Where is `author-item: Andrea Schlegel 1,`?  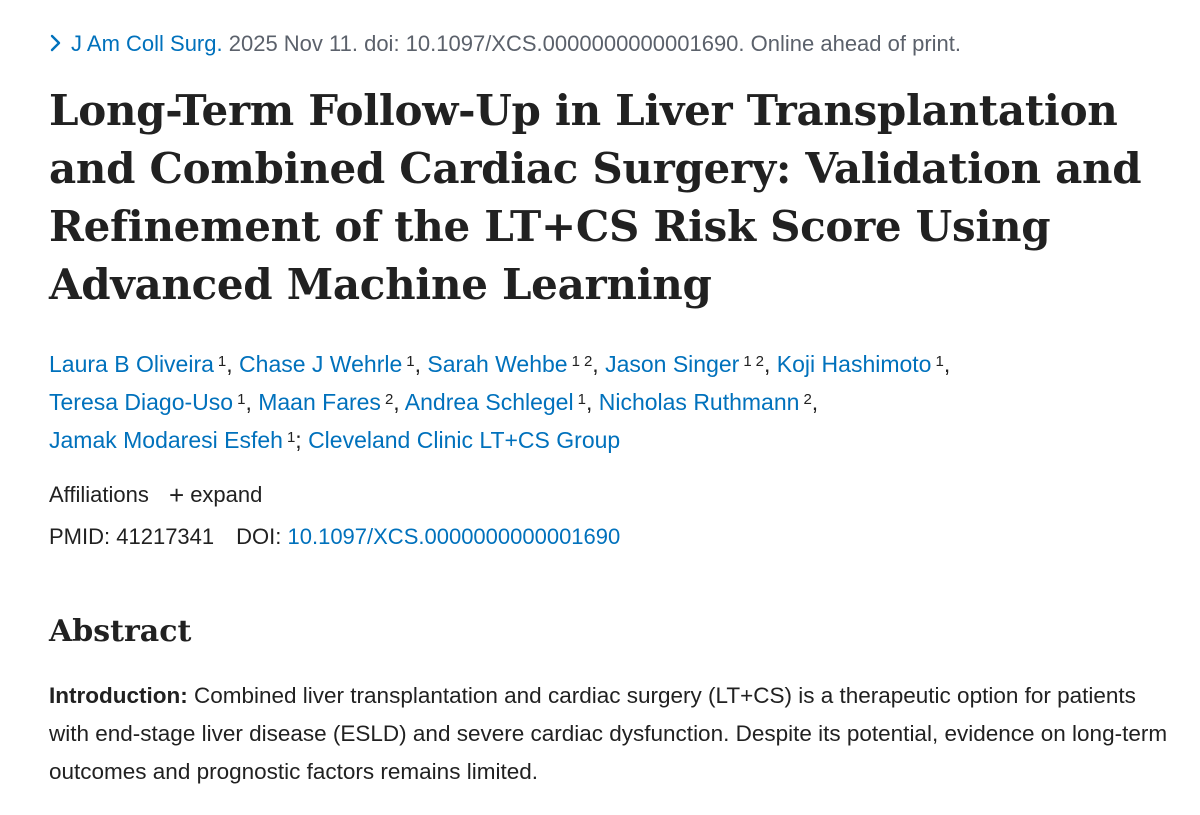
author-item: Andrea Schlegel 1, is located at coordinates (501, 402).